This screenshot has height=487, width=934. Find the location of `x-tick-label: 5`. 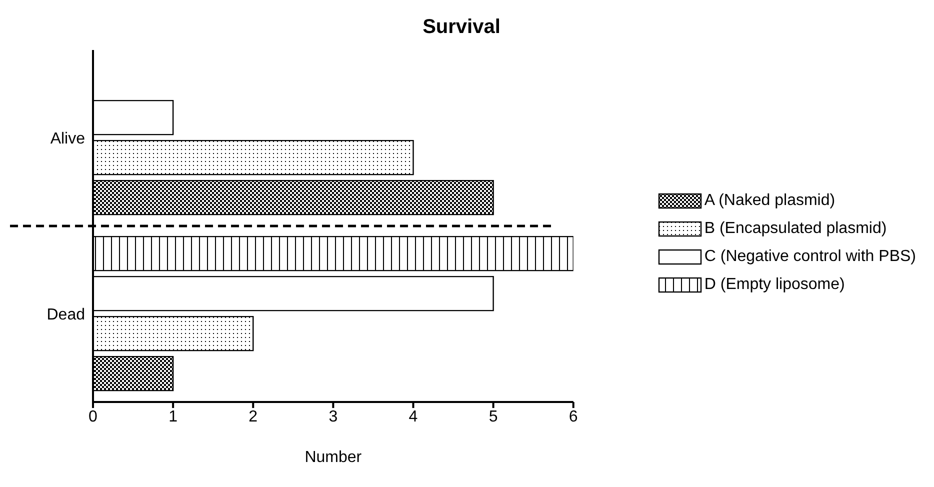

x-tick-label: 5 is located at coordinates (493, 417).